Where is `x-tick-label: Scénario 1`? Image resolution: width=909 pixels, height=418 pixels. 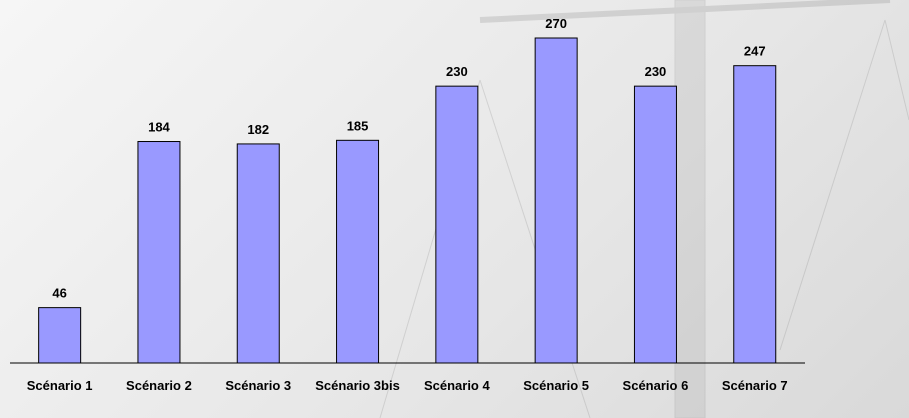 x-tick-label: Scénario 1 is located at coordinates (59, 385).